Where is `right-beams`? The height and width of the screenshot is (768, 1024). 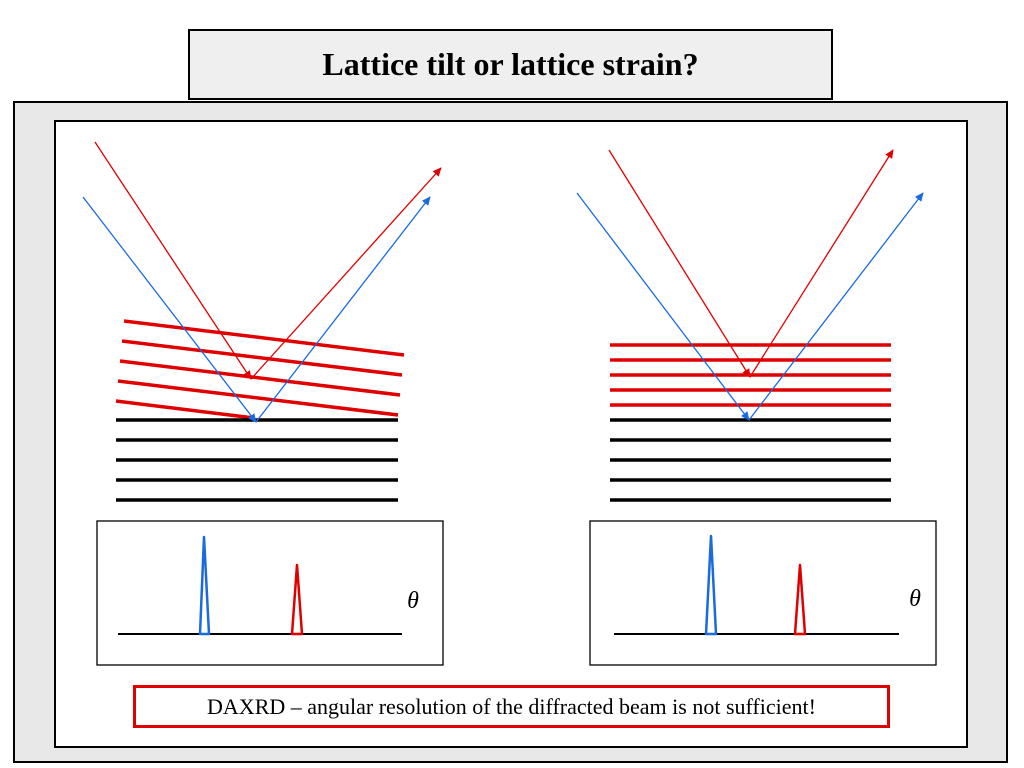
right-beams is located at coordinates (750, 285).